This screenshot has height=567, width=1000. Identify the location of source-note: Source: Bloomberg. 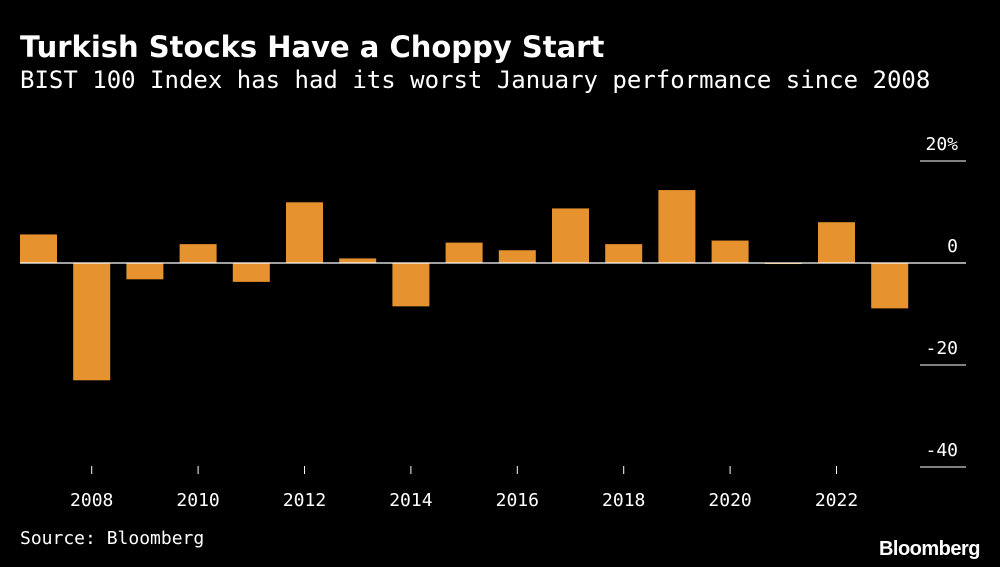
(112, 538).